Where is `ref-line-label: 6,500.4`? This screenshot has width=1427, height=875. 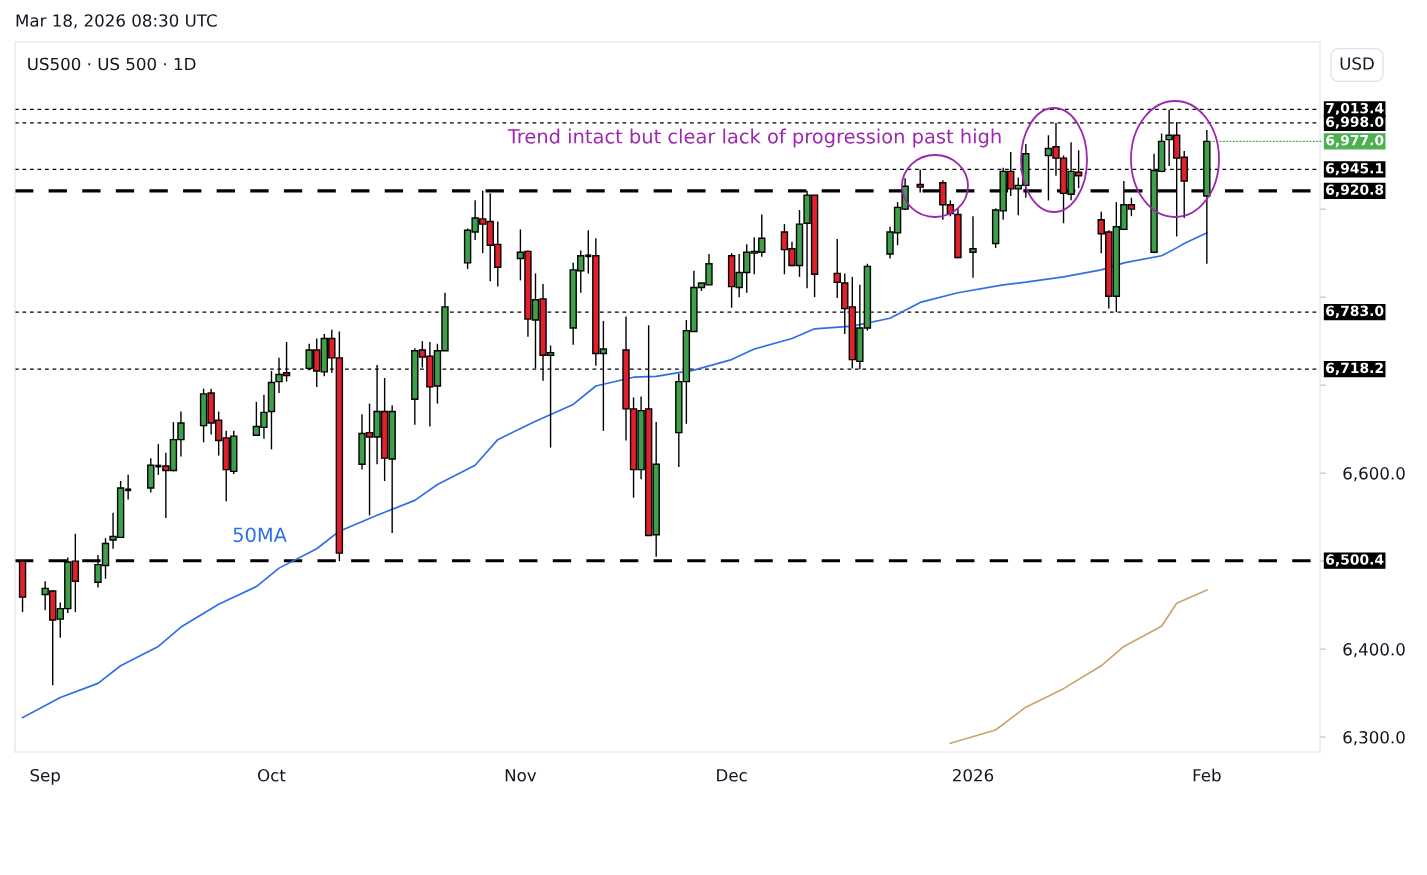 ref-line-label: 6,500.4 is located at coordinates (1355, 560).